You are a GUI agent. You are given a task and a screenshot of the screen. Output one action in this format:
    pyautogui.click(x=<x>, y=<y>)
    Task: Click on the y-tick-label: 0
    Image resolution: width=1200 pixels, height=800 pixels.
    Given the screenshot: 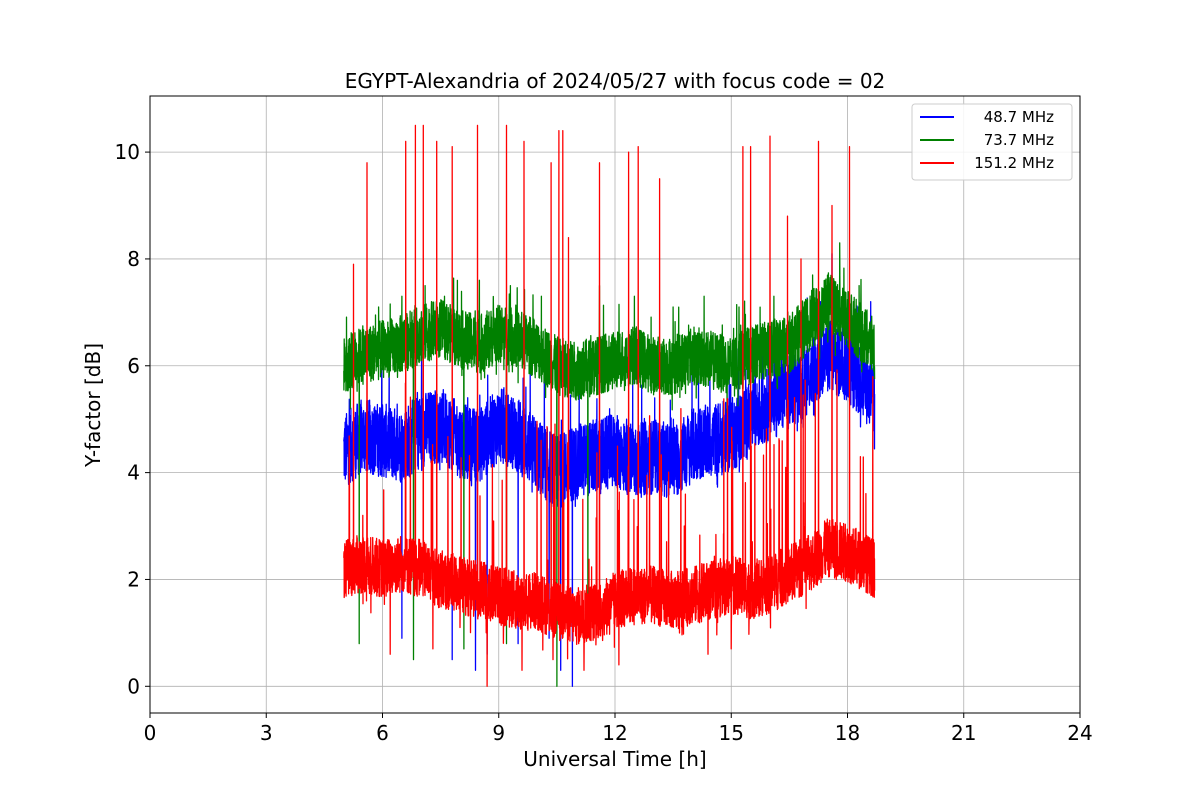 What is the action you would take?
    pyautogui.click(x=133, y=686)
    